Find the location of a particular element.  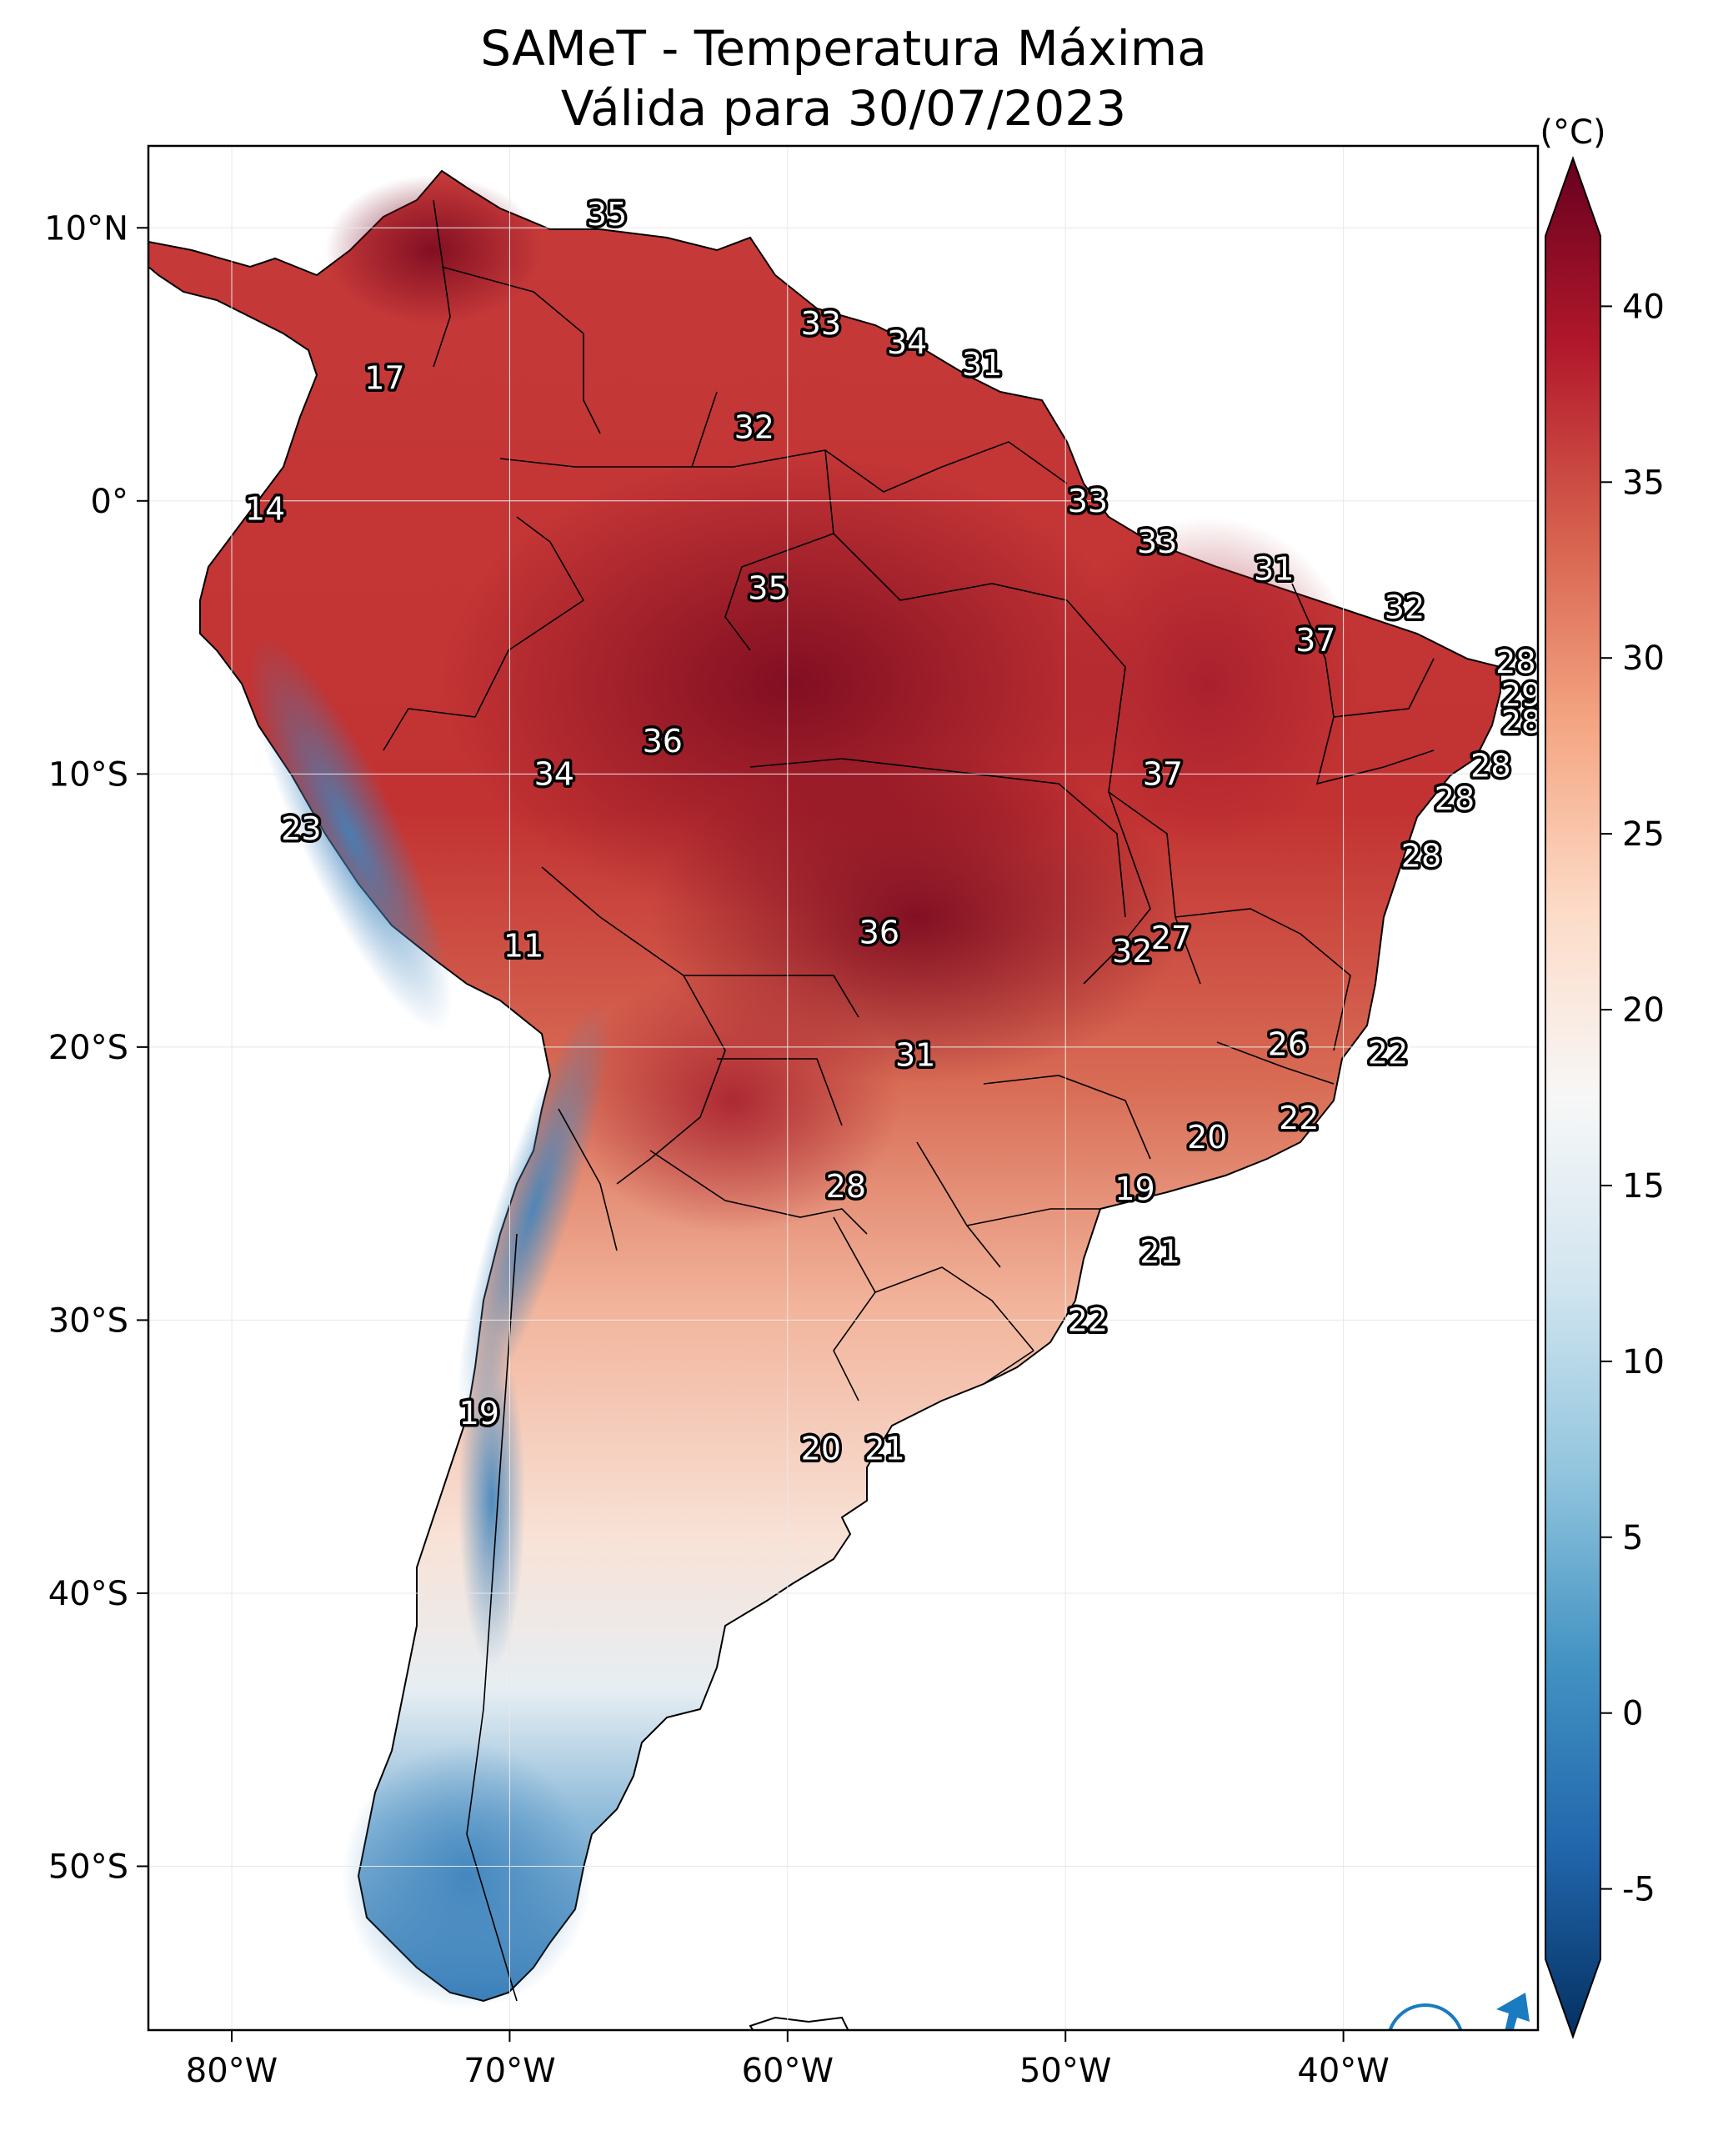

lat-tick-label: 20°S is located at coordinates (88, 1048).